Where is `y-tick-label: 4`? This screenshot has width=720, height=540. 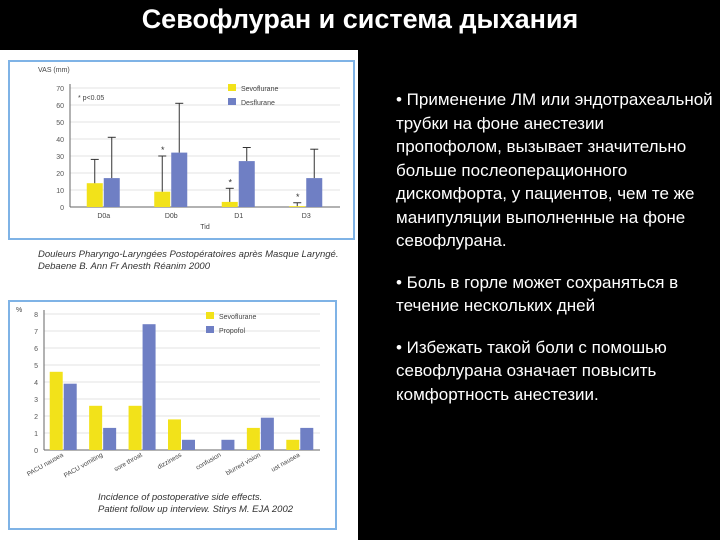
y-tick-label: 4 is located at coordinates (36, 383).